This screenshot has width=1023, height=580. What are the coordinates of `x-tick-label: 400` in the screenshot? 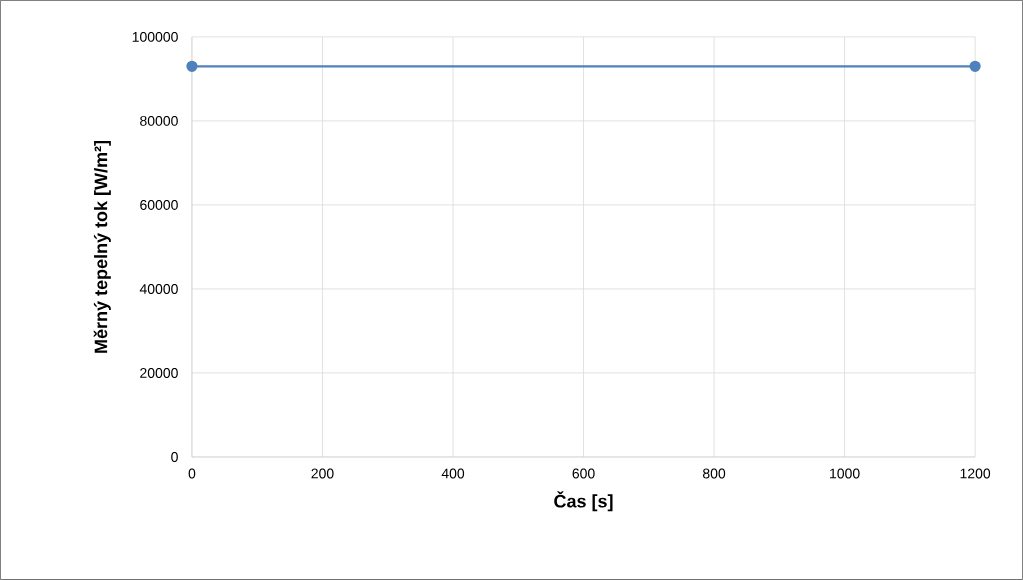 It's located at (453, 473).